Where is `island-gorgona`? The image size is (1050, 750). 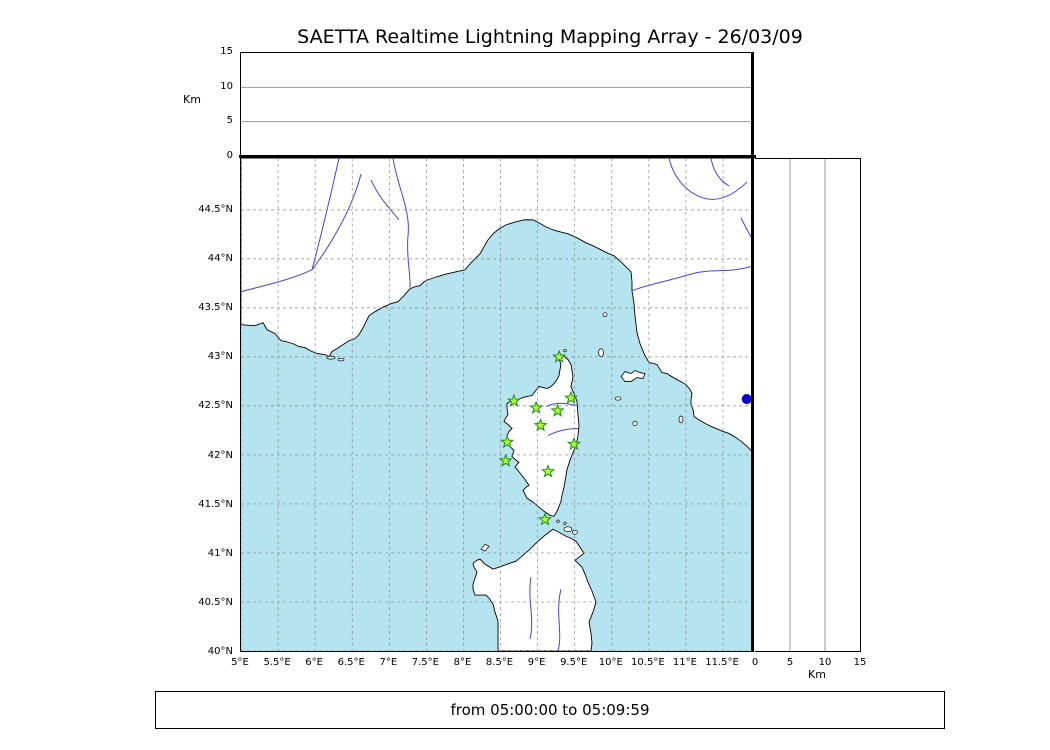 island-gorgona is located at coordinates (605, 315).